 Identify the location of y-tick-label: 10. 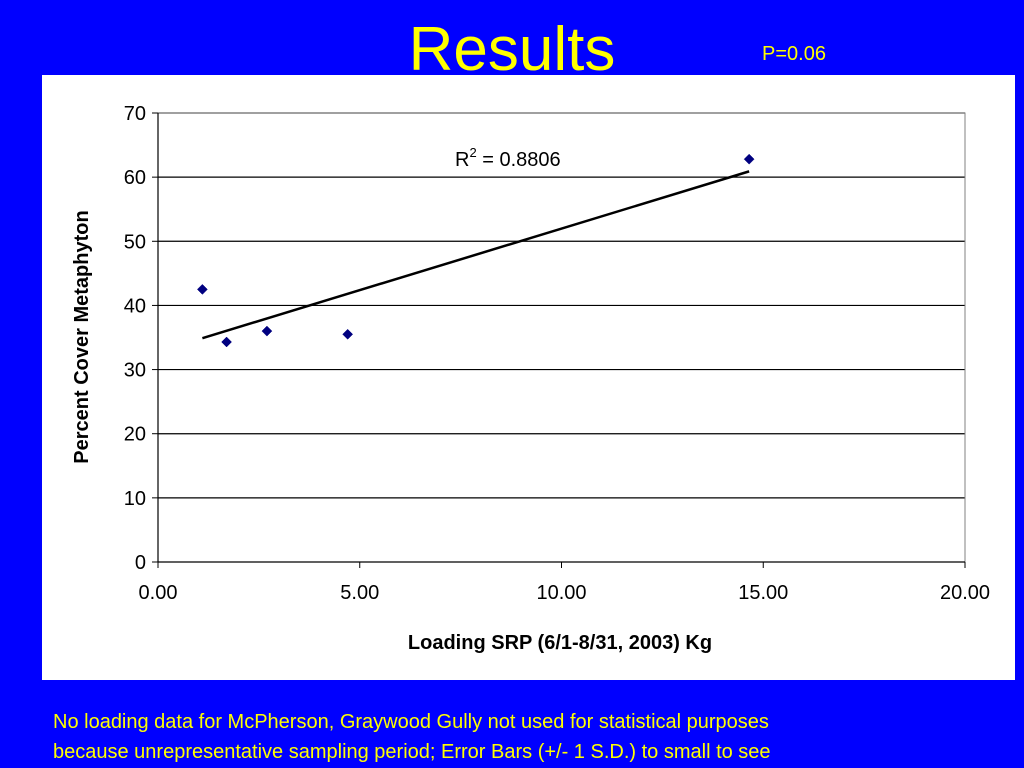
(135, 499).